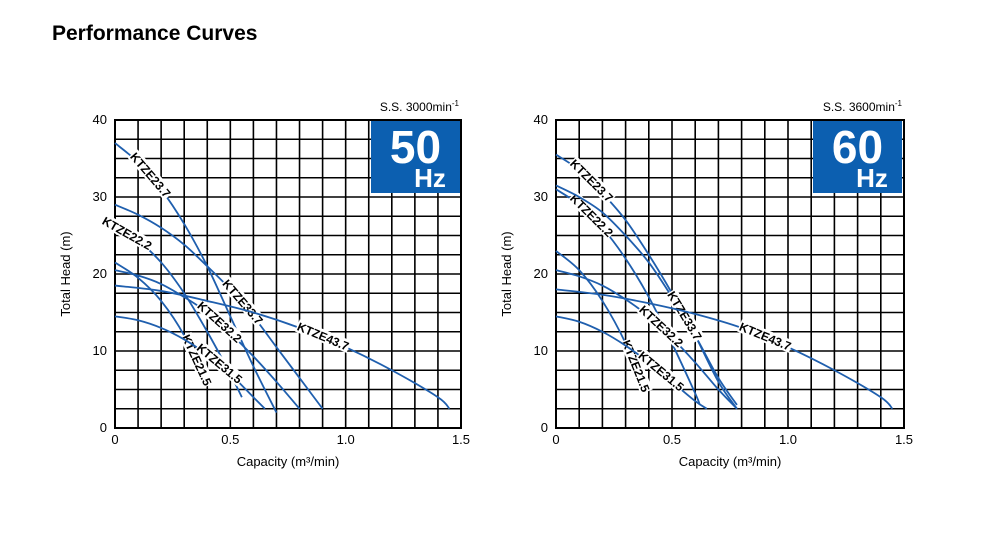 This screenshot has width=1000, height=538. What do you see at coordinates (857, 147) in the screenshot?
I see `frequency-value: 60` at bounding box center [857, 147].